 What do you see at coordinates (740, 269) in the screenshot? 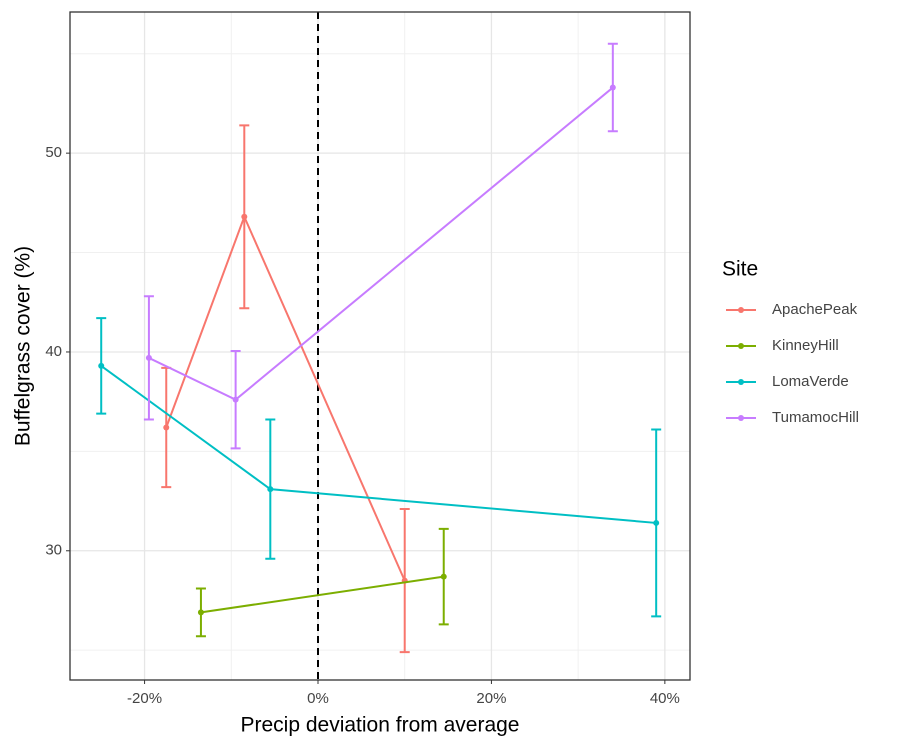
I see `legend-title: Site` at bounding box center [740, 269].